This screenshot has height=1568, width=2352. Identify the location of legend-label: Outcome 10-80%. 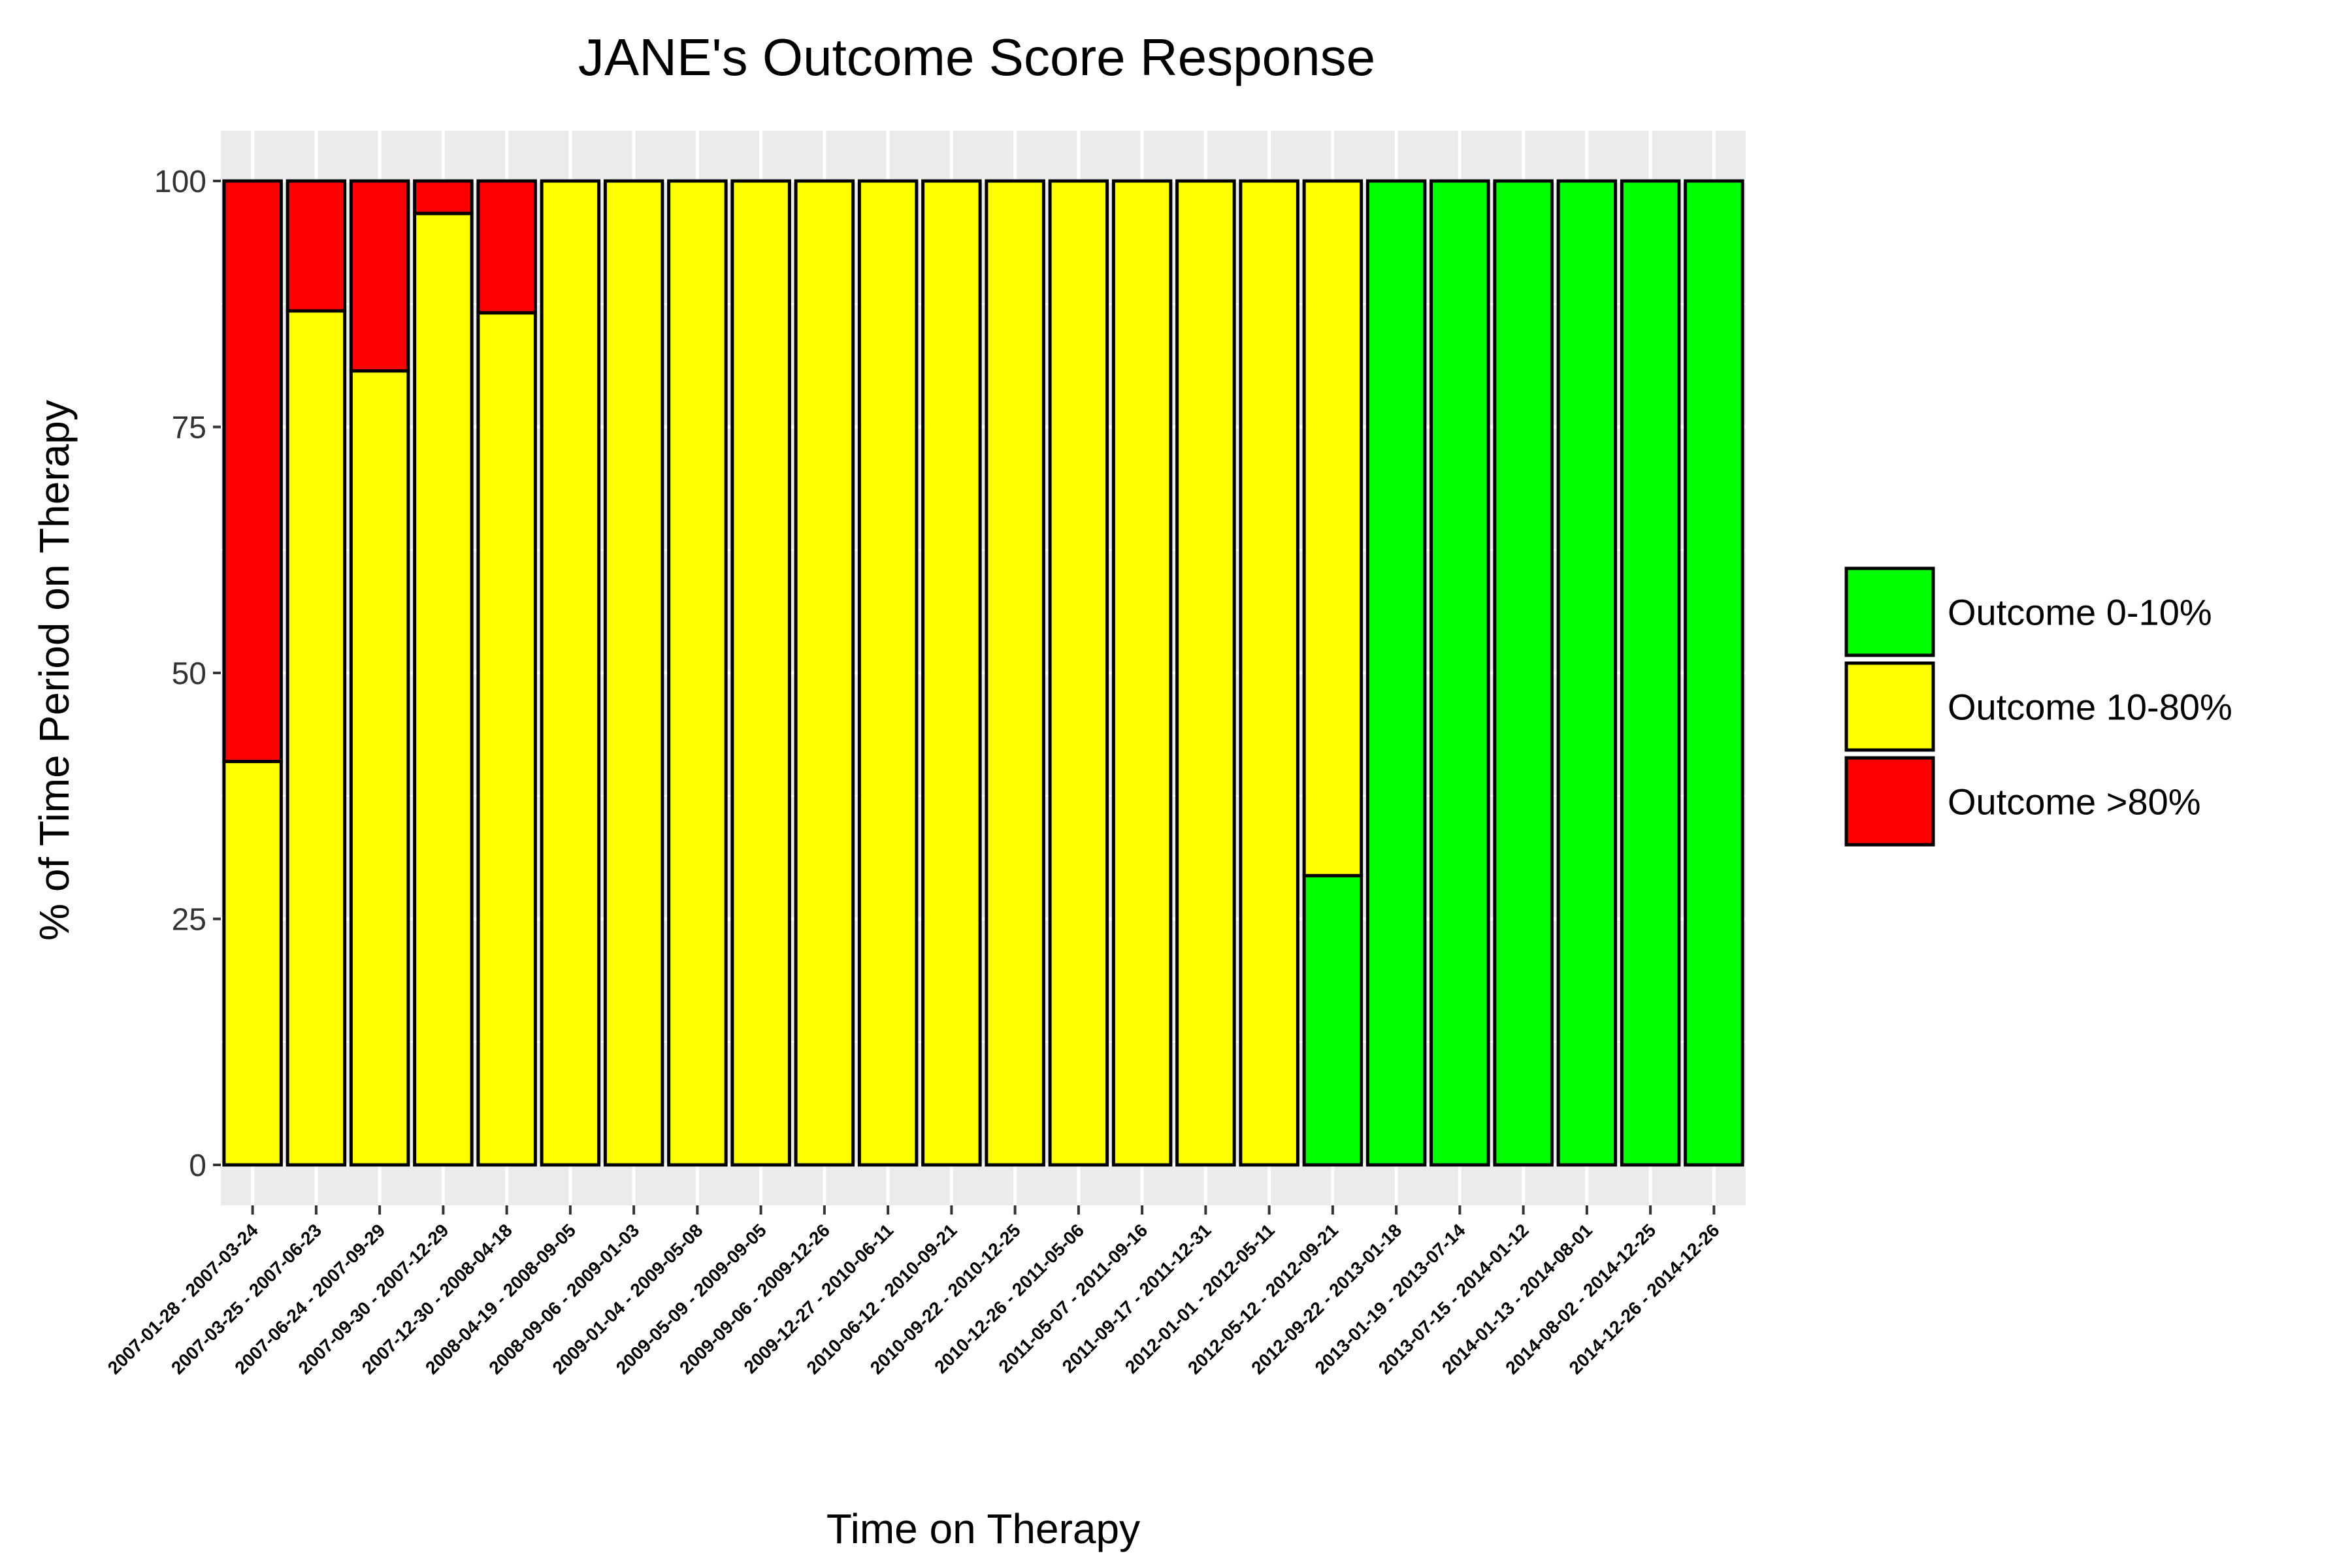
(2090, 707).